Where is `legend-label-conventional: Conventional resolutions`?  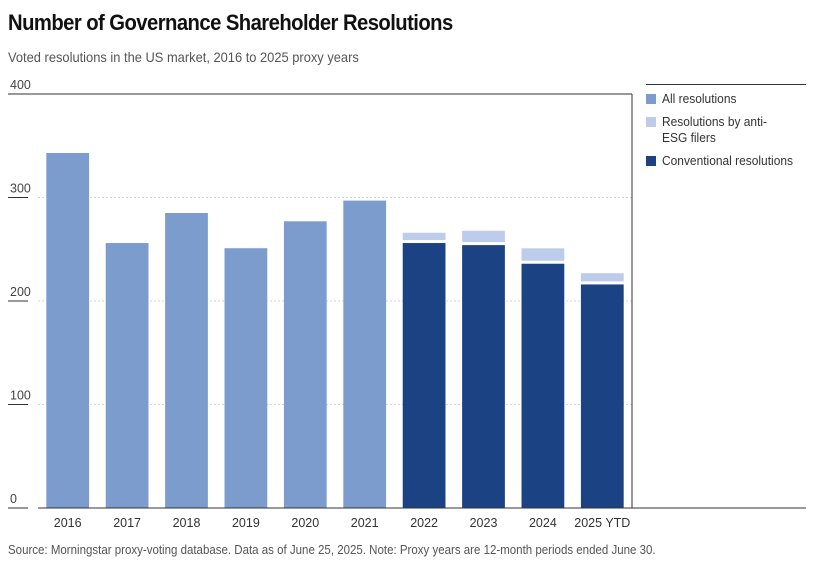
legend-label-conventional: Conventional resolutions is located at coordinates (727, 160).